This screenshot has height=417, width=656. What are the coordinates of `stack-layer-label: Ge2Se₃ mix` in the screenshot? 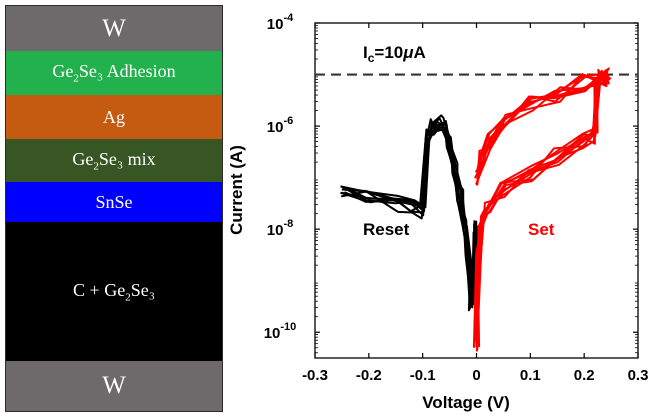 It's located at (114, 160).